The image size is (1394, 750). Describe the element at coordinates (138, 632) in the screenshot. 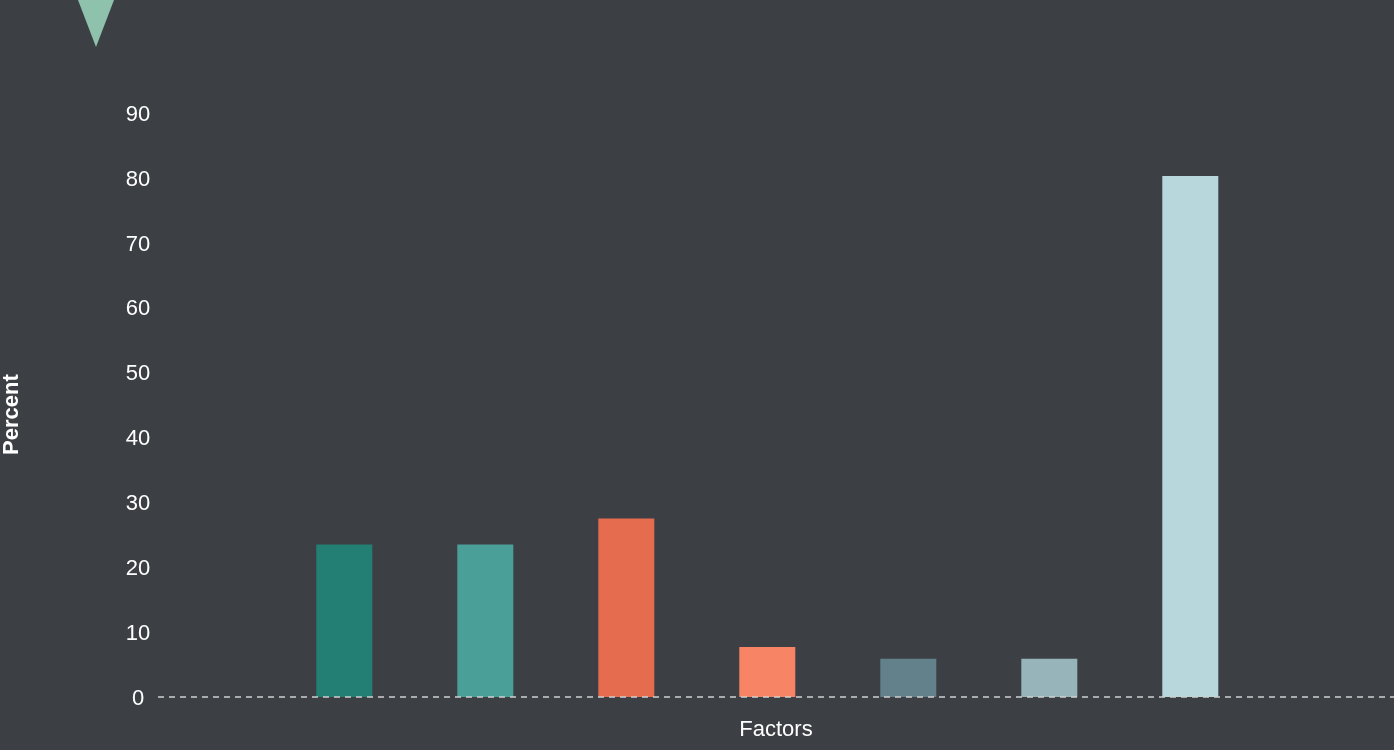

I see `y-tick-label: 10` at that location.